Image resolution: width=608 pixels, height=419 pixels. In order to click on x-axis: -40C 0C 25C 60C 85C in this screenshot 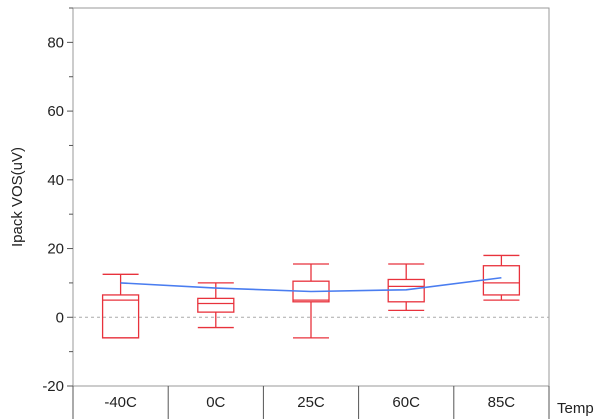, I will do `click(311, 402)`.